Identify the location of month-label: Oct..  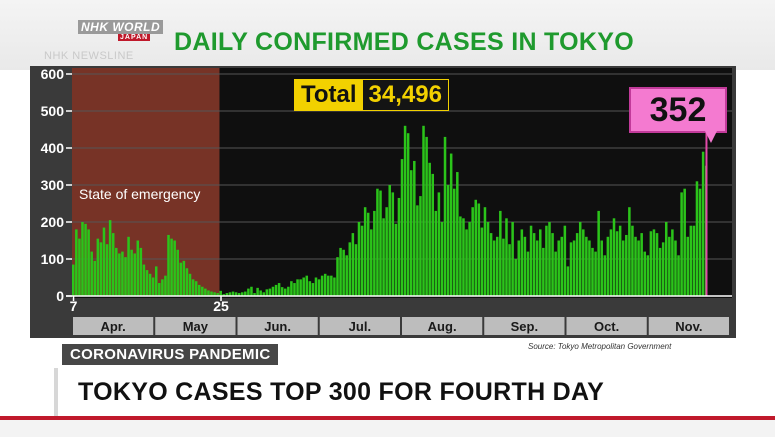
(606, 326).